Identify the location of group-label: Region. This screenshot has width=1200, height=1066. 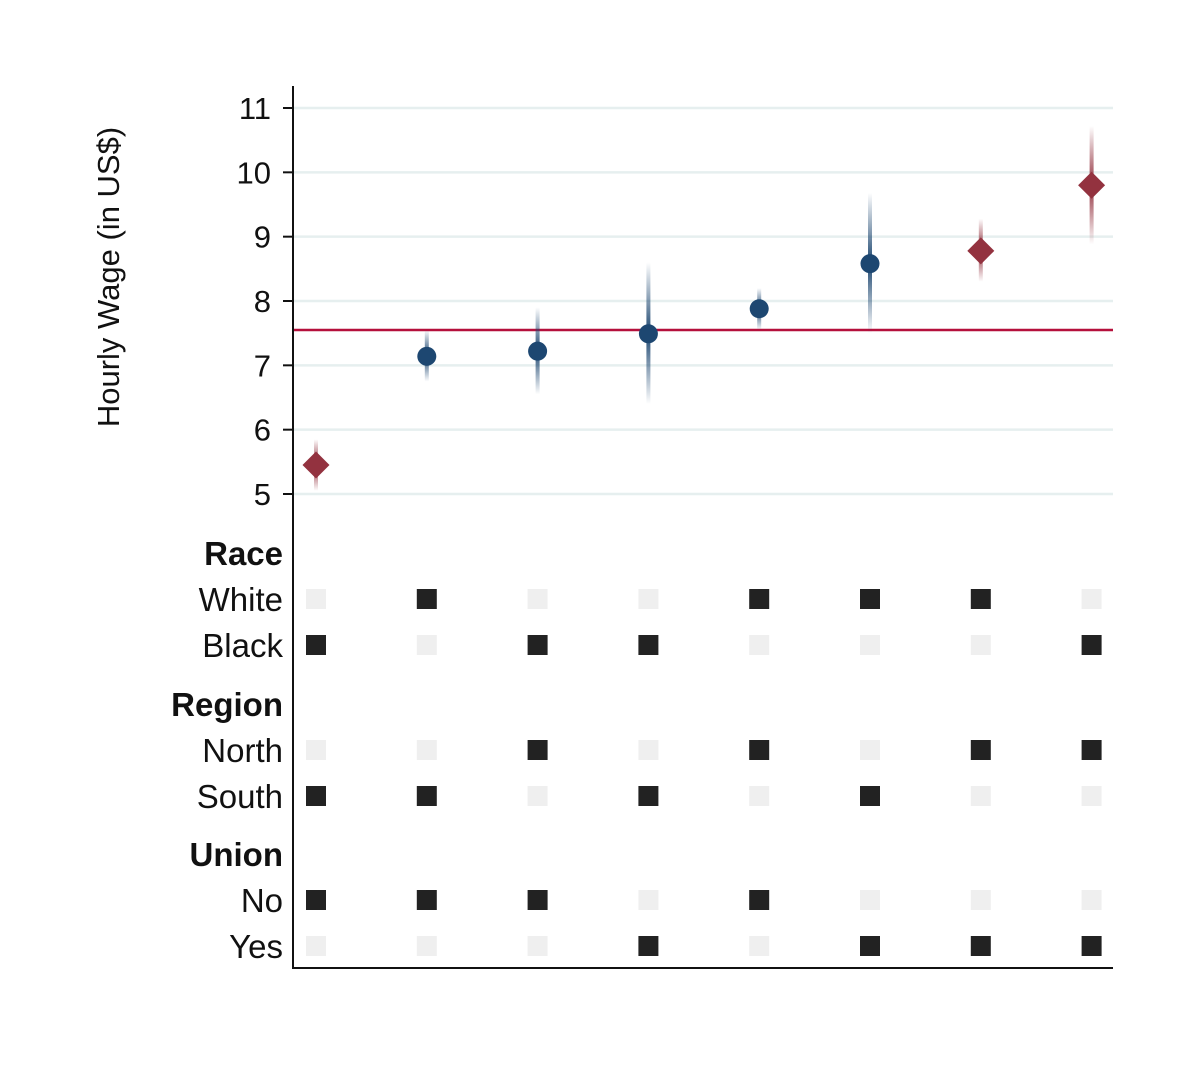
(227, 704).